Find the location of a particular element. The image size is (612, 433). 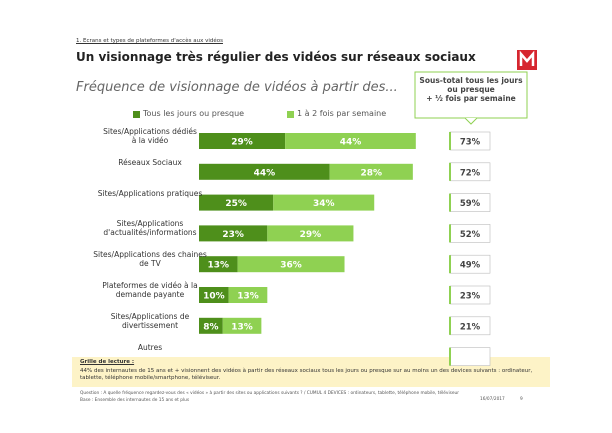

legend-label: 1 à 2 fois par semaine is located at coordinates (342, 113).